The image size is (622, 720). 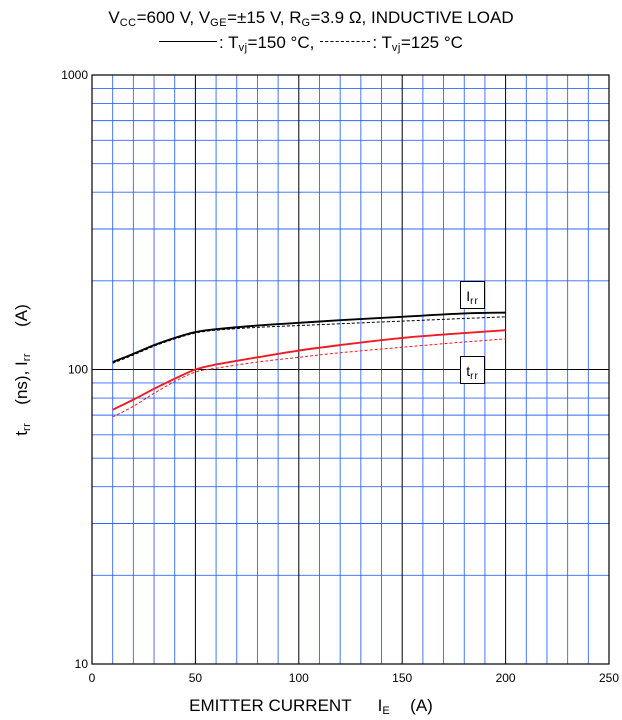 What do you see at coordinates (270, 705) in the screenshot?
I see `x-axis-label-text: EMITTER CURRENT` at bounding box center [270, 705].